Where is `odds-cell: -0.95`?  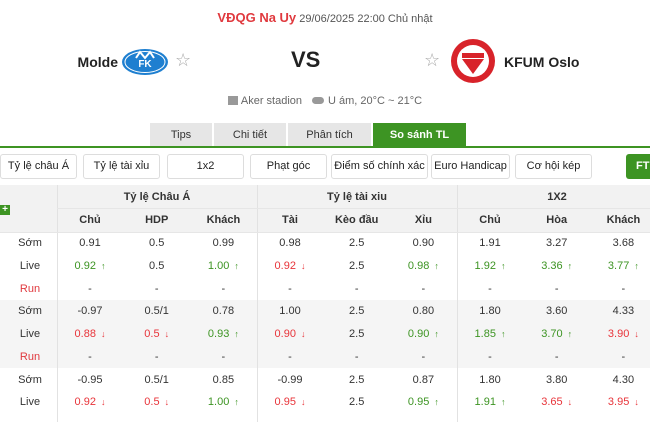
odds-cell: -0.95 is located at coordinates (90, 380).